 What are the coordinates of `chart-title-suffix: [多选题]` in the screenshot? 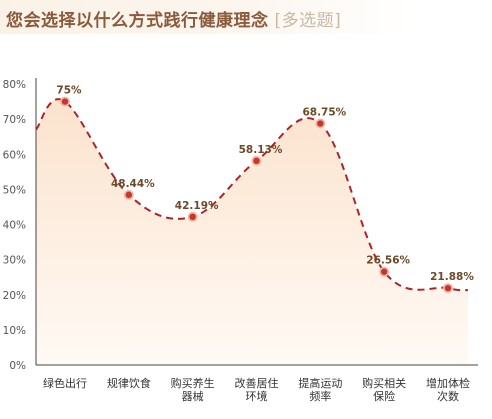 It's located at (308, 21).